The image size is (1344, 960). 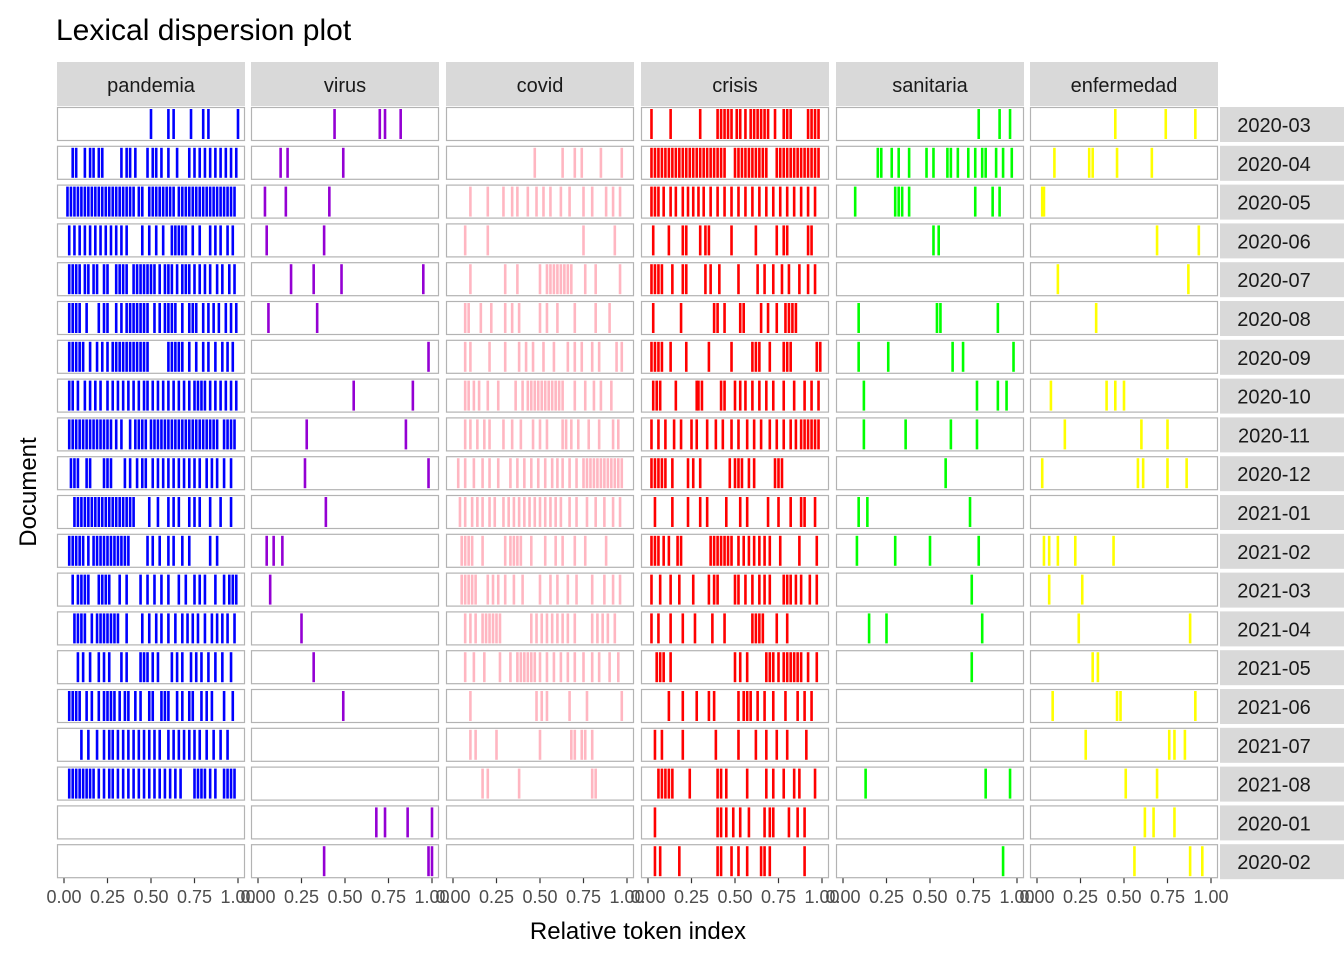 I want to click on row-strip-label: 2020-06, so click(x=1273, y=242).